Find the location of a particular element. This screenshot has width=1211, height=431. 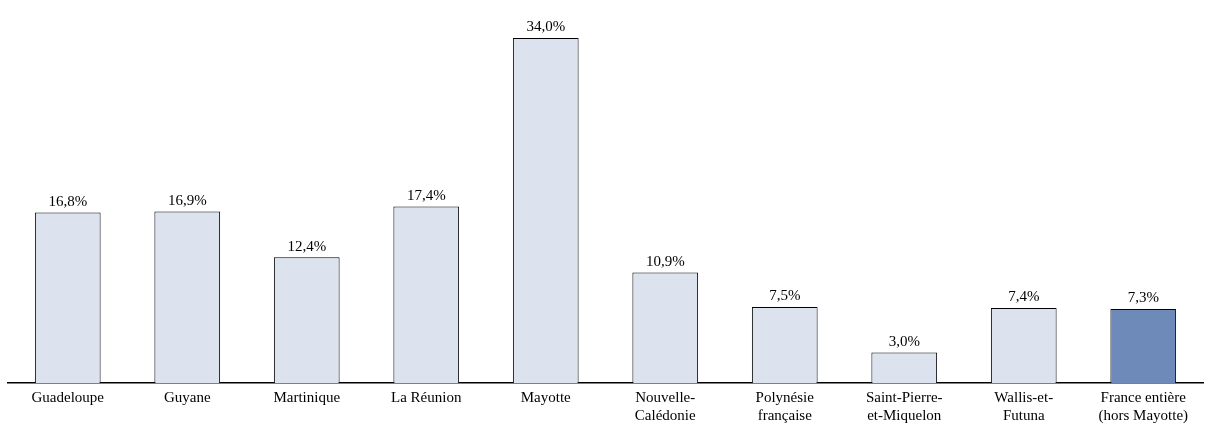

data-label: 34,0% is located at coordinates (546, 26).